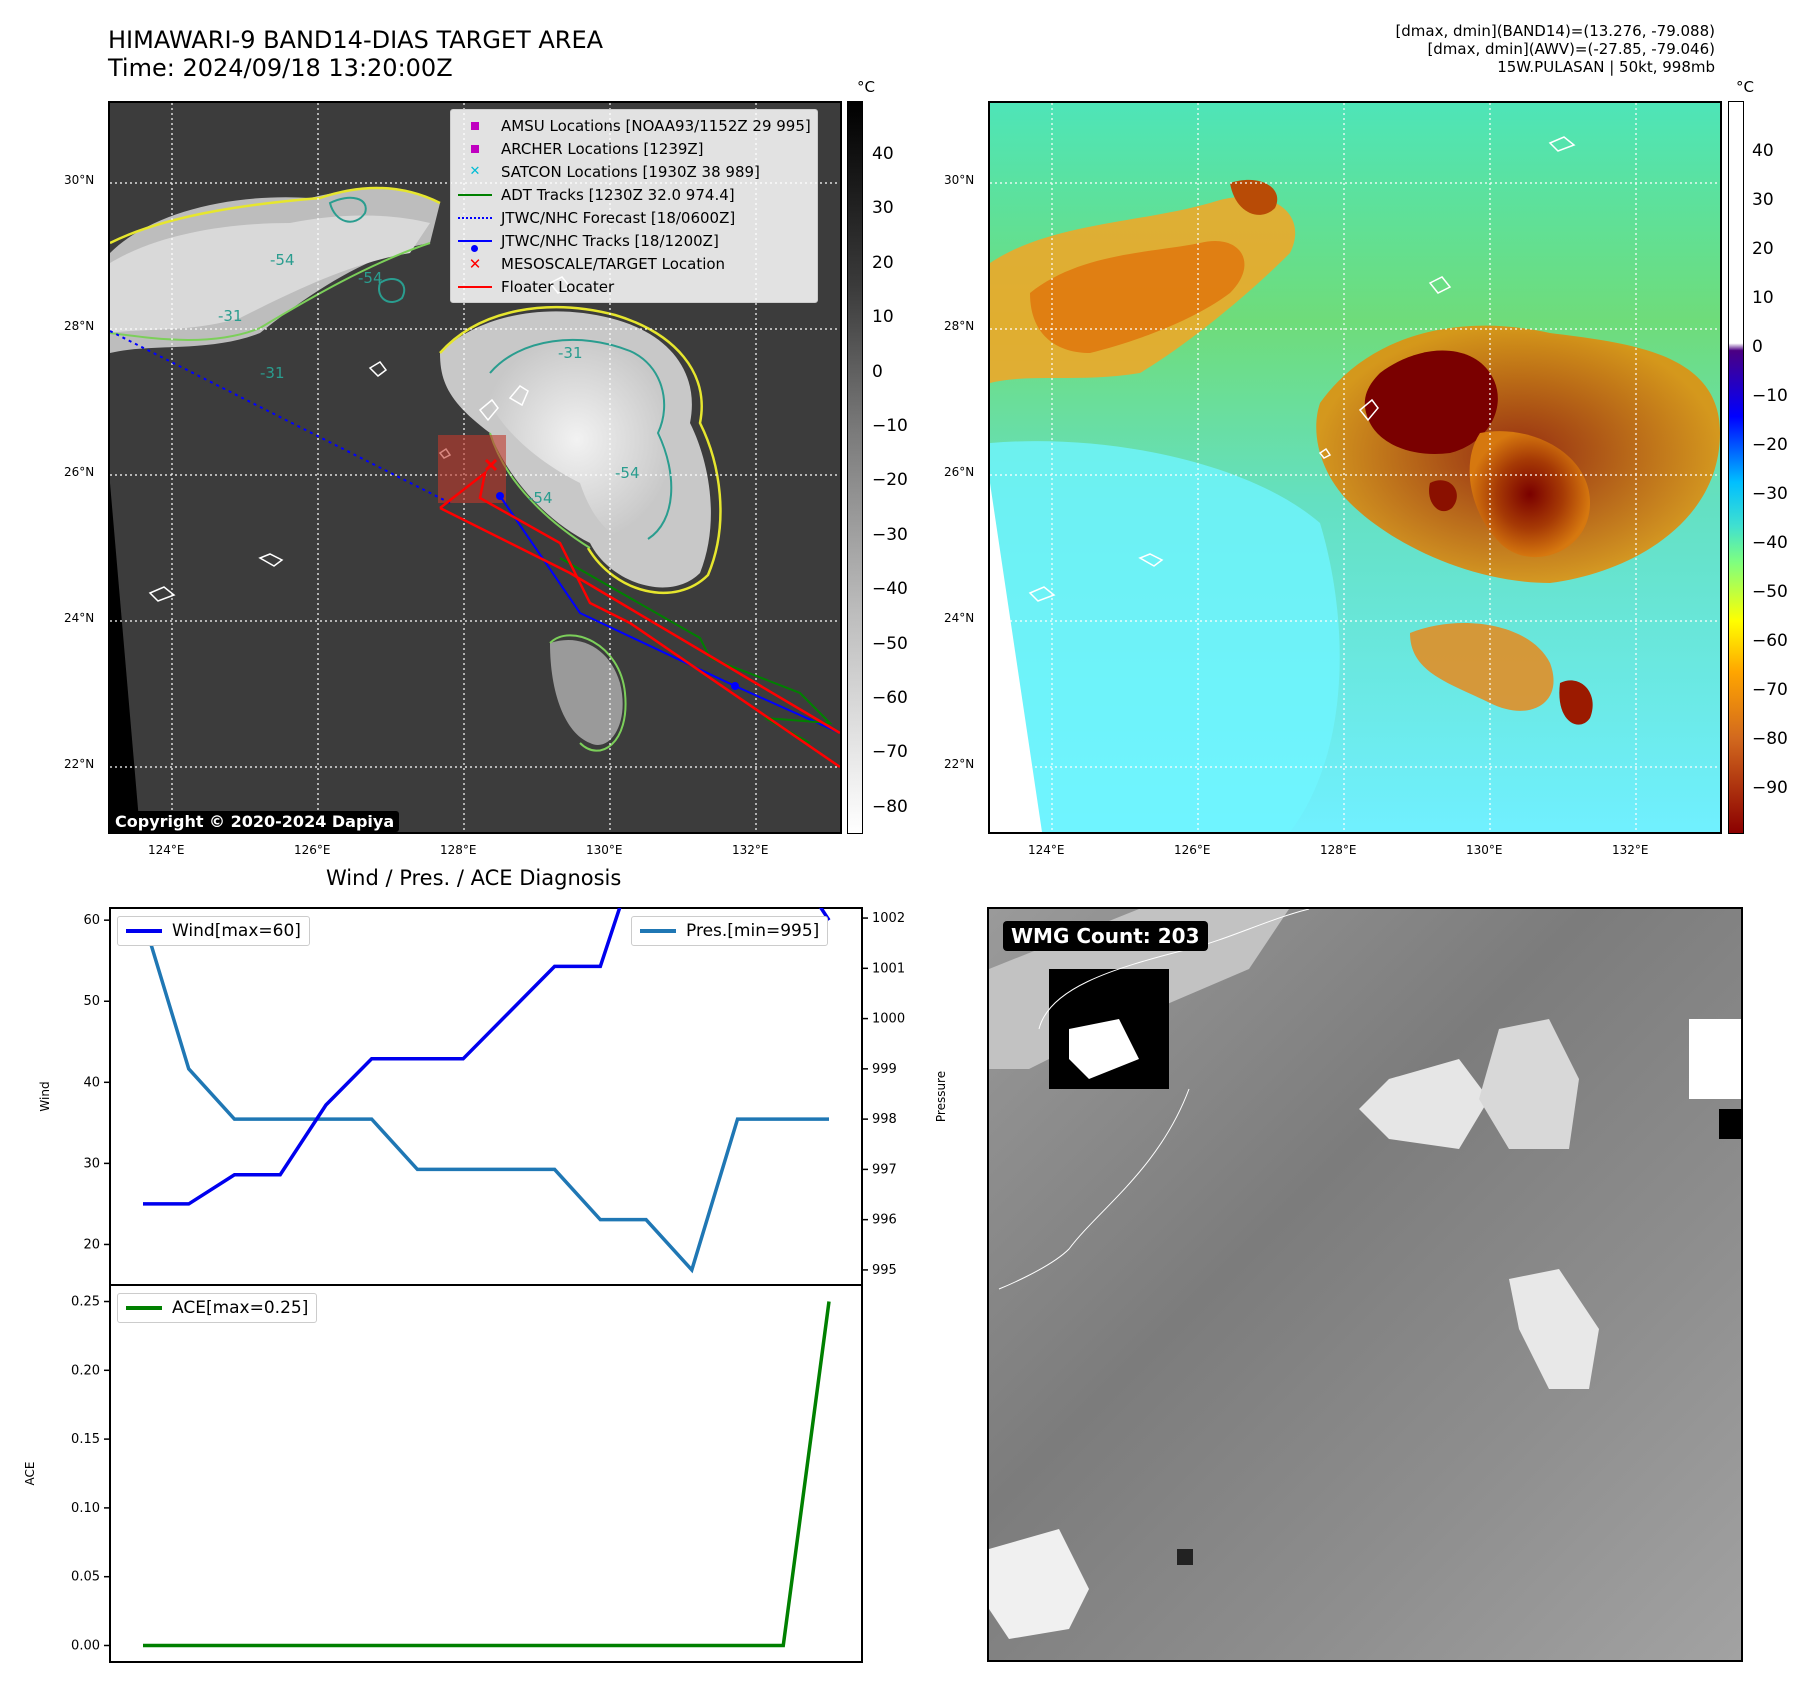 This screenshot has height=1690, width=1801. I want to click on pressure-y-tick-label: 997, so click(884, 1169).